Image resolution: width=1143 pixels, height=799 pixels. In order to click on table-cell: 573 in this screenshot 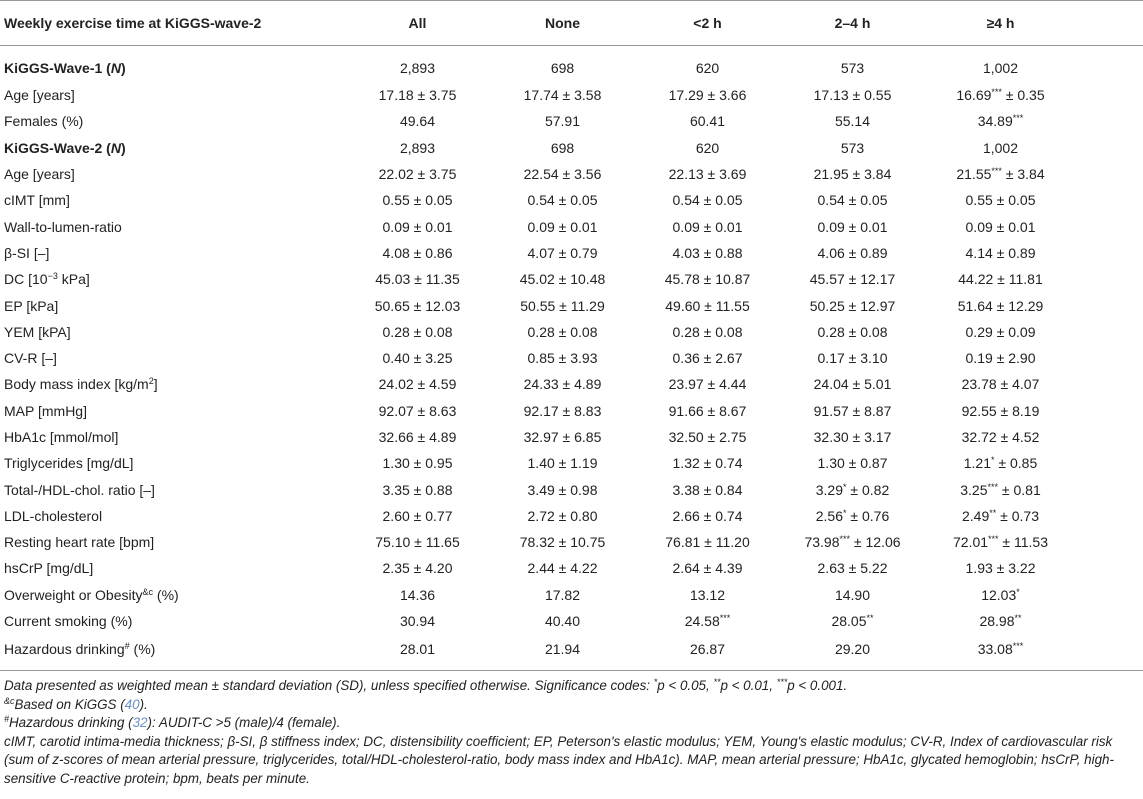, I will do `click(852, 68)`.